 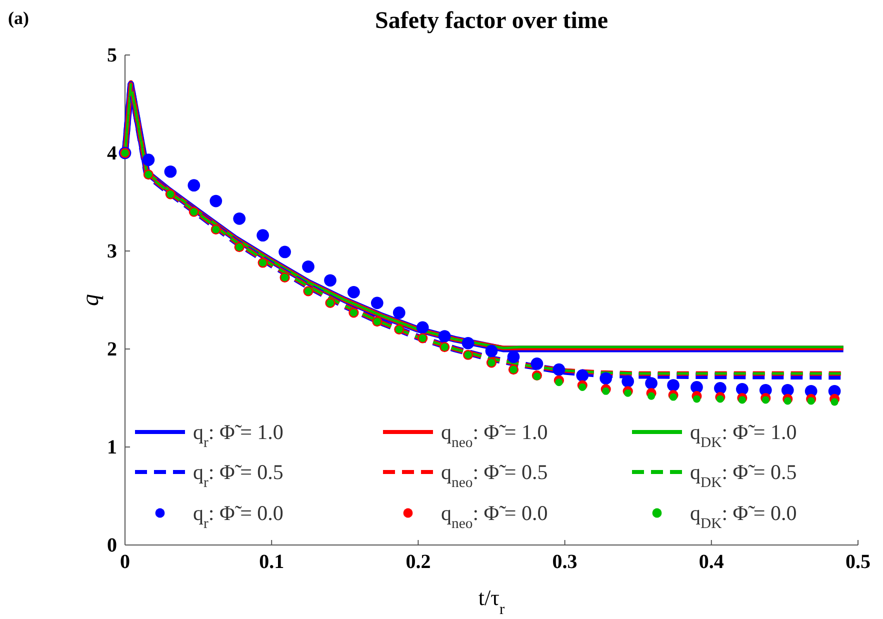 I want to click on legend-label: q$_{r}$: Φ̃ = 0.5, so click(x=238, y=475).